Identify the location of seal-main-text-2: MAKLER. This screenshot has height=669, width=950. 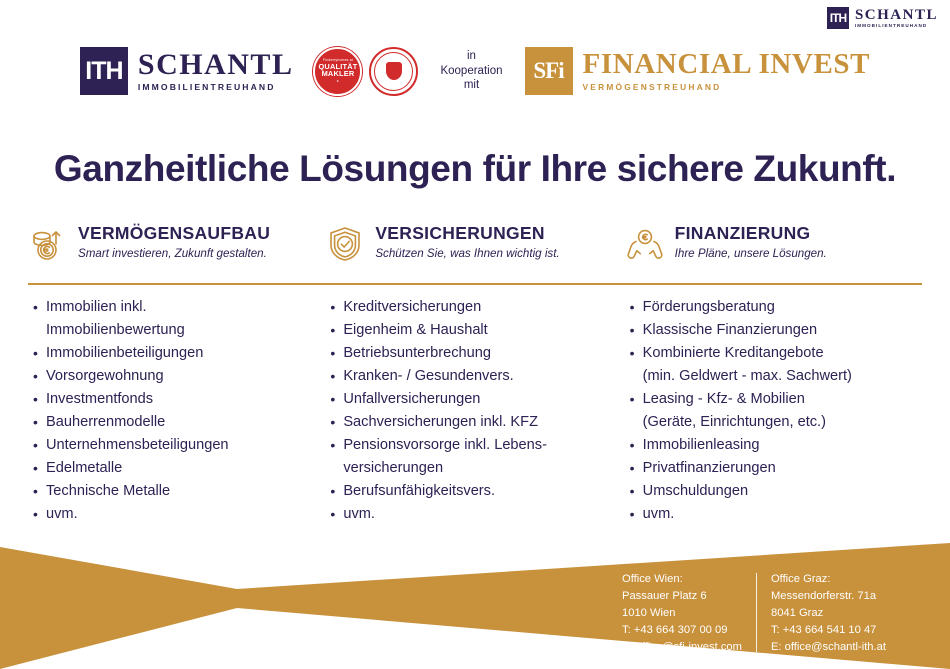
(338, 74).